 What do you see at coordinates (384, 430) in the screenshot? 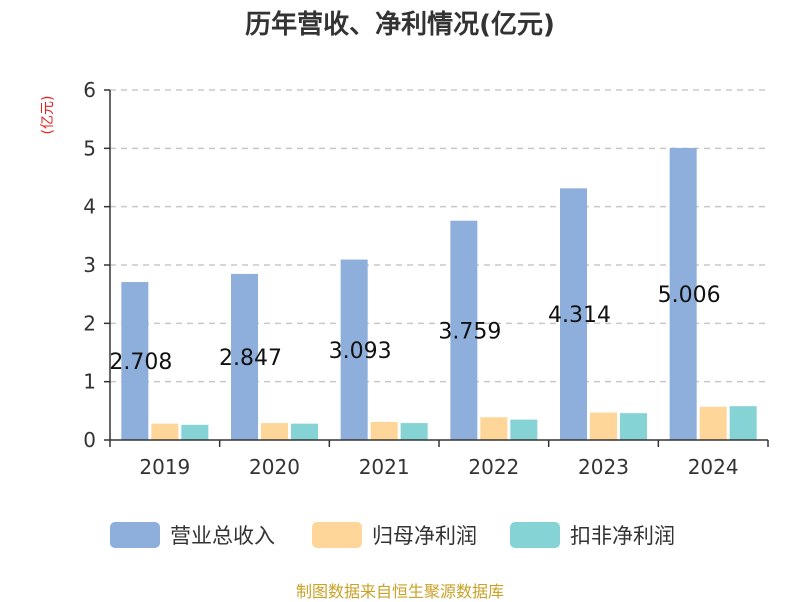
I see `bar-归母净利润-2021` at bounding box center [384, 430].